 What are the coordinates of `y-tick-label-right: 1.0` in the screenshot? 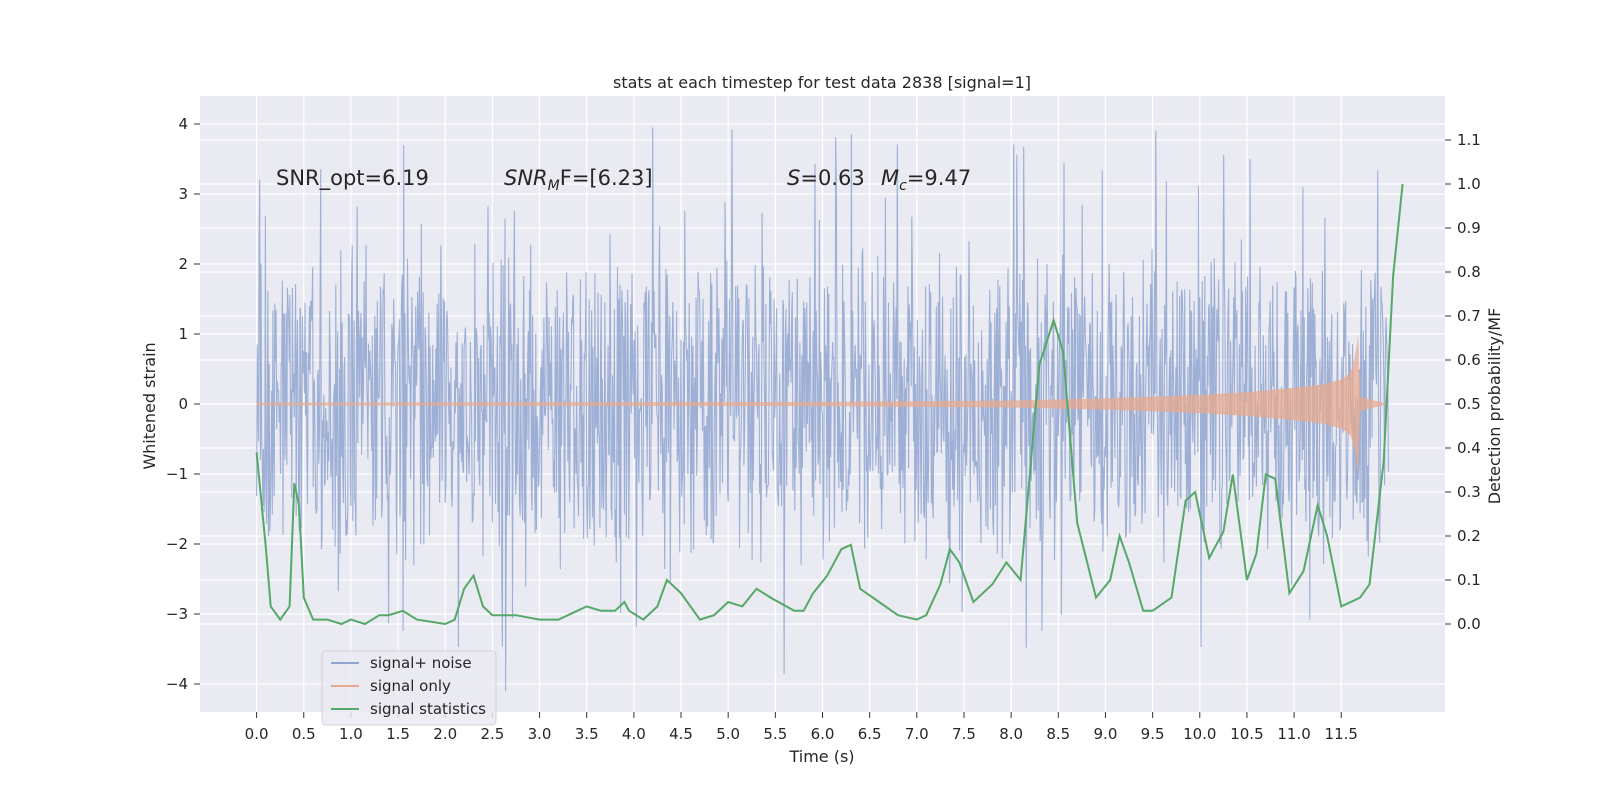 It's located at (1469, 184).